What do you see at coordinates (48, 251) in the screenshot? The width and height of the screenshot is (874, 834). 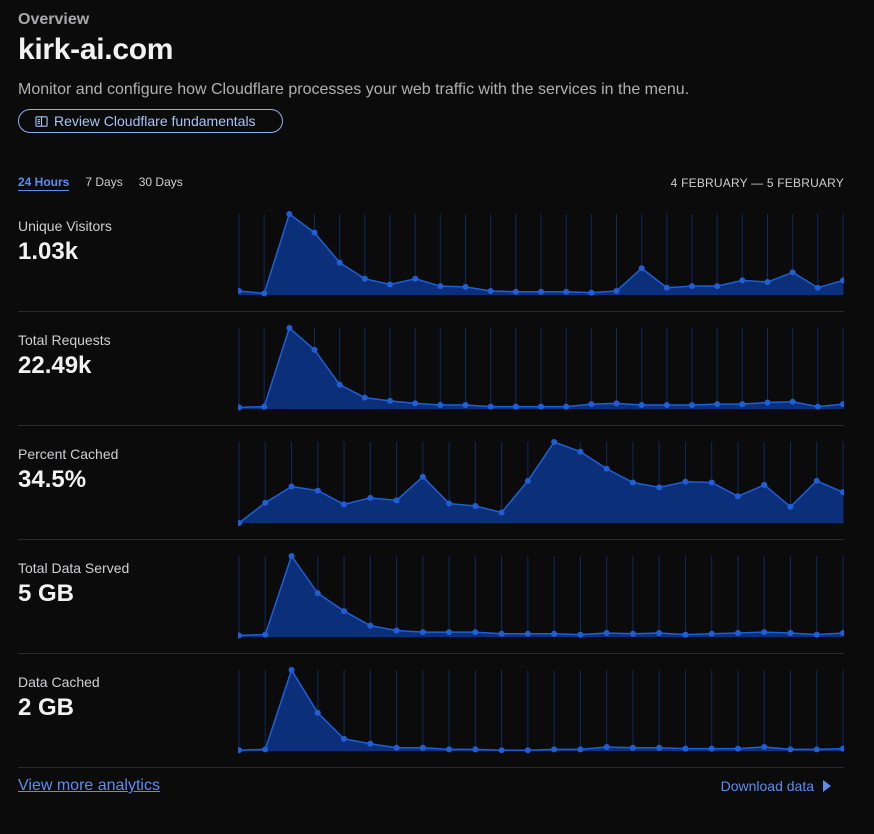 I see `metric-value: 1.03k` at bounding box center [48, 251].